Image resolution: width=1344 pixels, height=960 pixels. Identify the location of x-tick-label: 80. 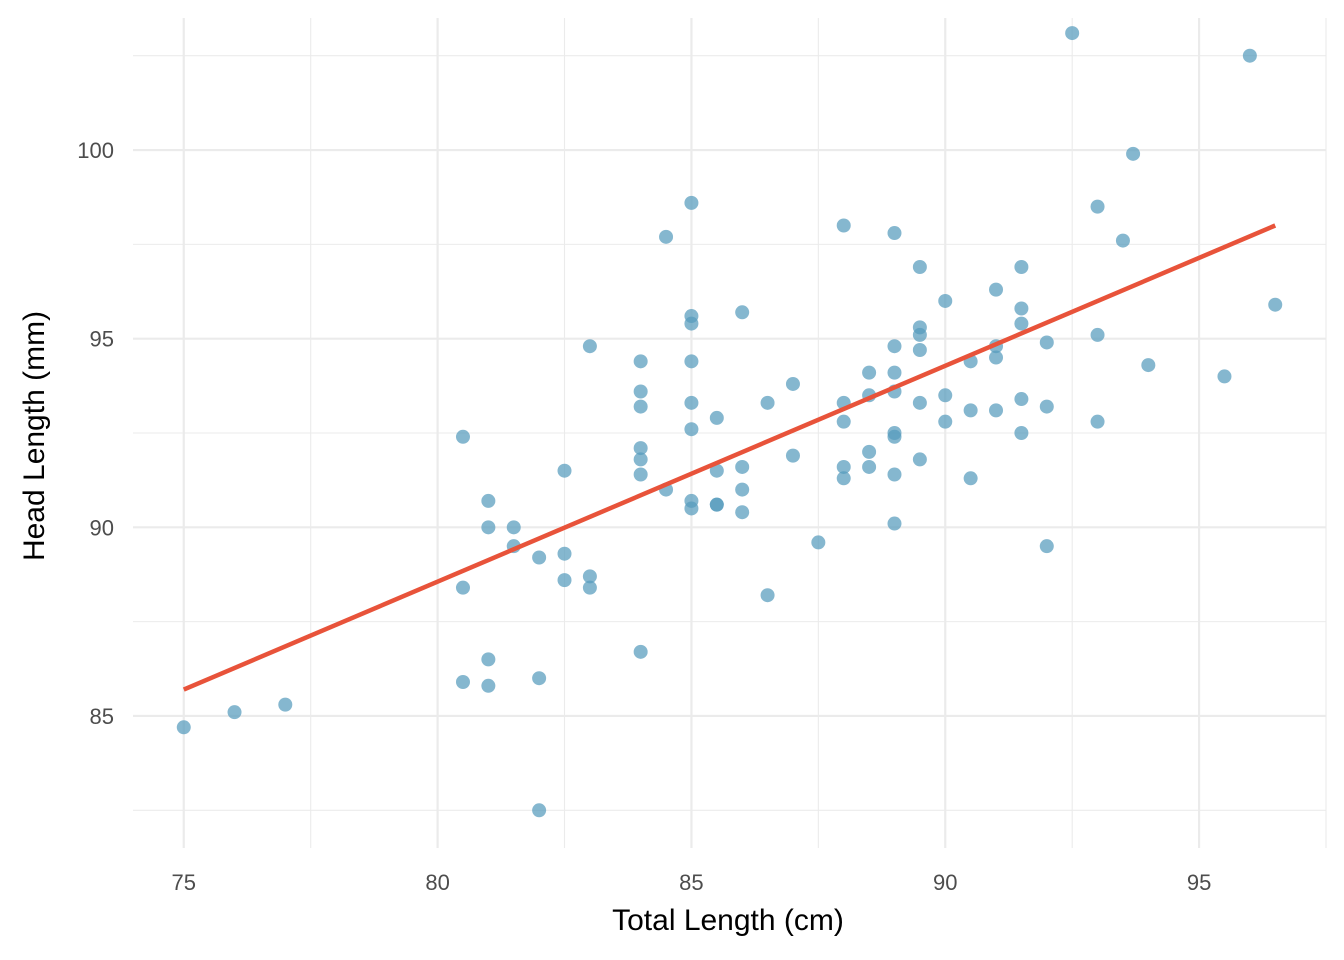
(437, 882).